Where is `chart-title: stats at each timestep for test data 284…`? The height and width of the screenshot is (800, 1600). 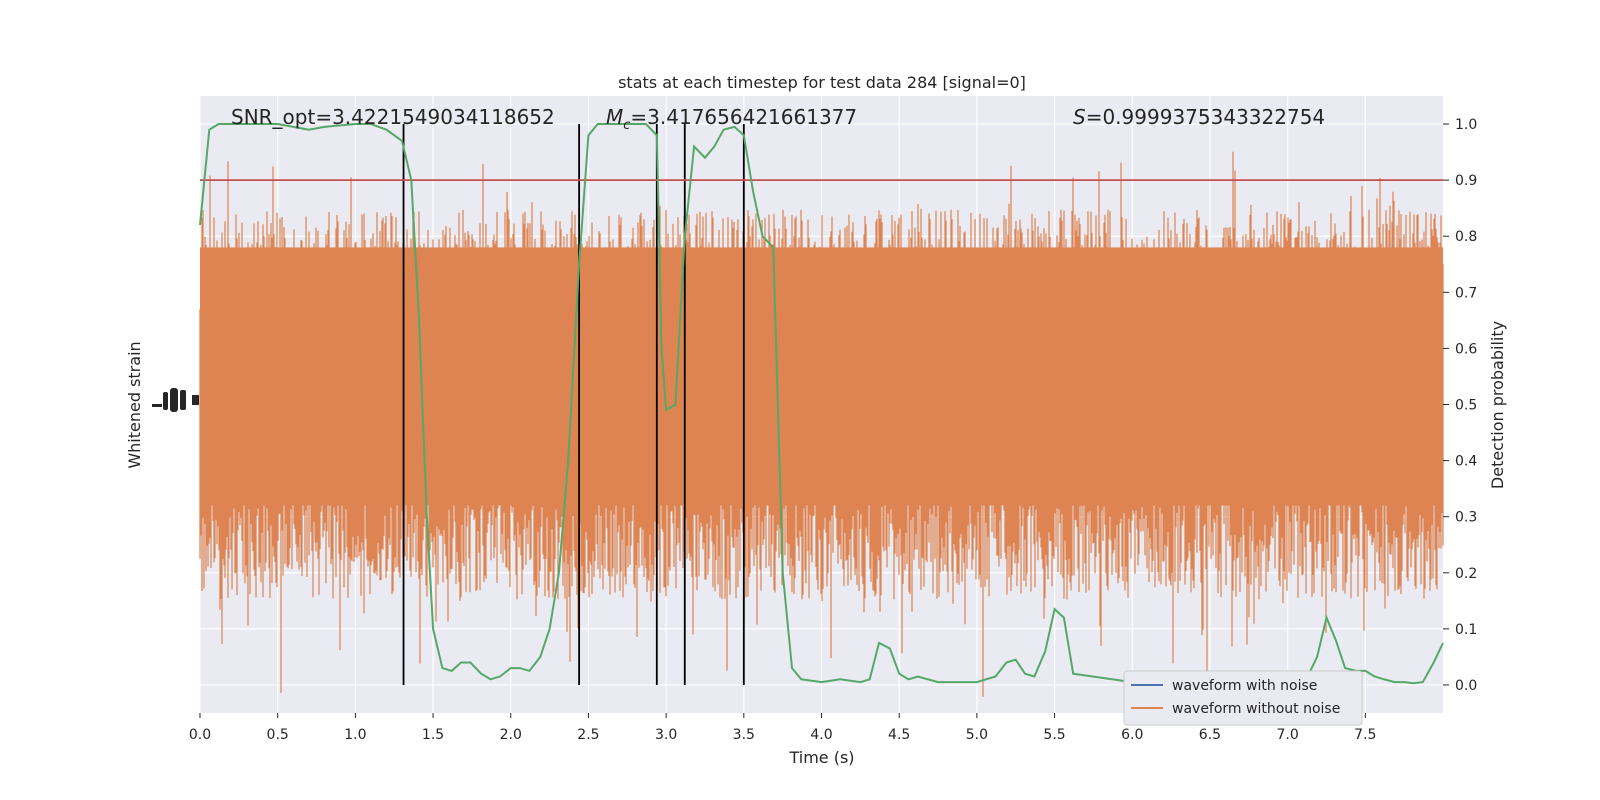 chart-title: stats at each timestep for test data 284… is located at coordinates (822, 82).